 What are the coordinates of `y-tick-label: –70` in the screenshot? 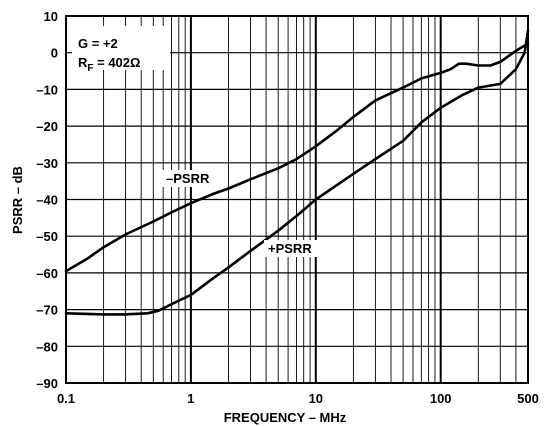 It's located at (47, 310).